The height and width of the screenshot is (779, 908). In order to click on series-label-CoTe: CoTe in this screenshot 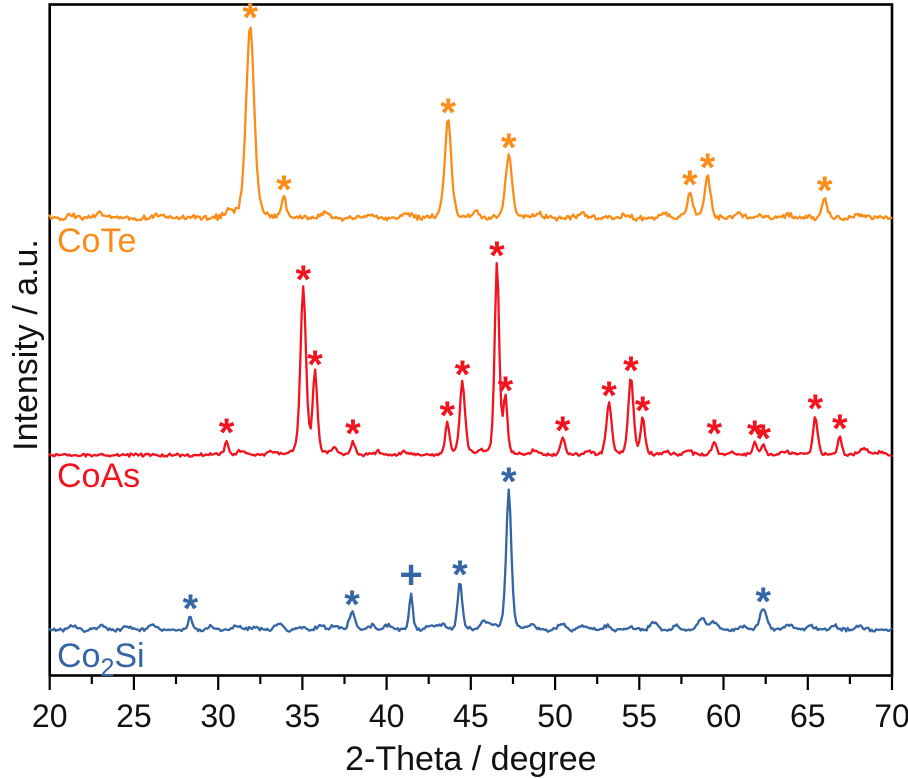, I will do `click(96, 241)`.